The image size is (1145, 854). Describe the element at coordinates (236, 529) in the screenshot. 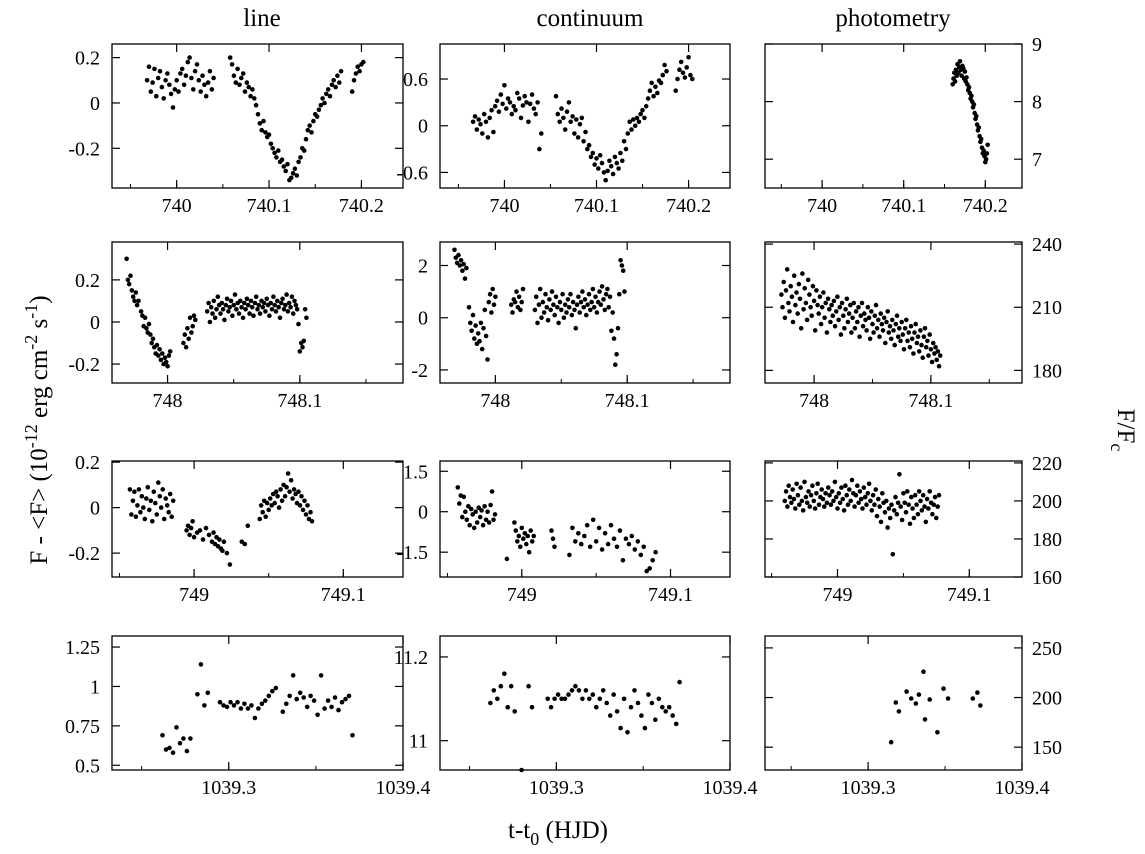

I see `panel-2-0: 749 749.1 -0.2 0 0.2` at that location.